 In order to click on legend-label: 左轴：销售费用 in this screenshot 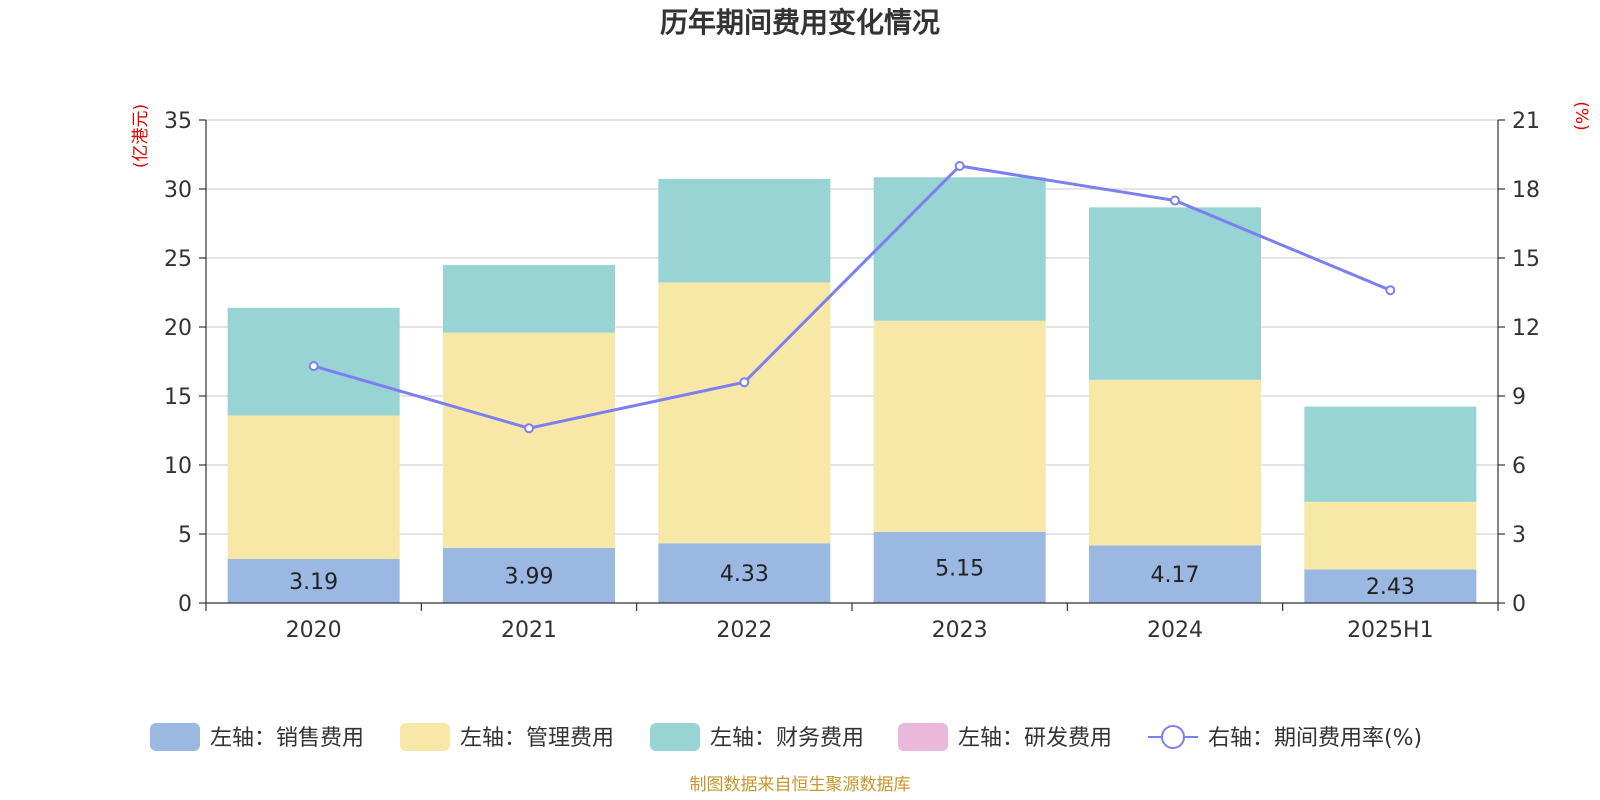, I will do `click(287, 738)`.